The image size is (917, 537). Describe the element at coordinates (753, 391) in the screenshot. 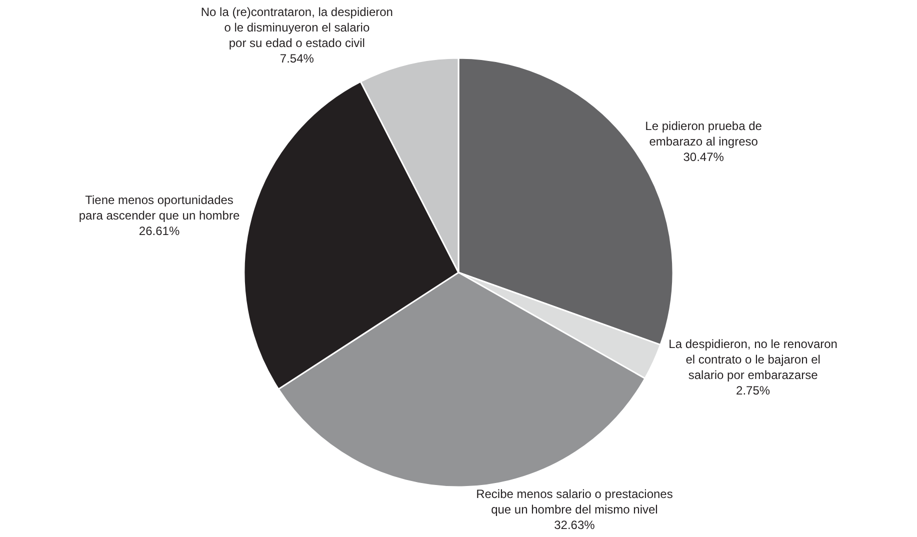

I see `data-label: 2.75%` at that location.